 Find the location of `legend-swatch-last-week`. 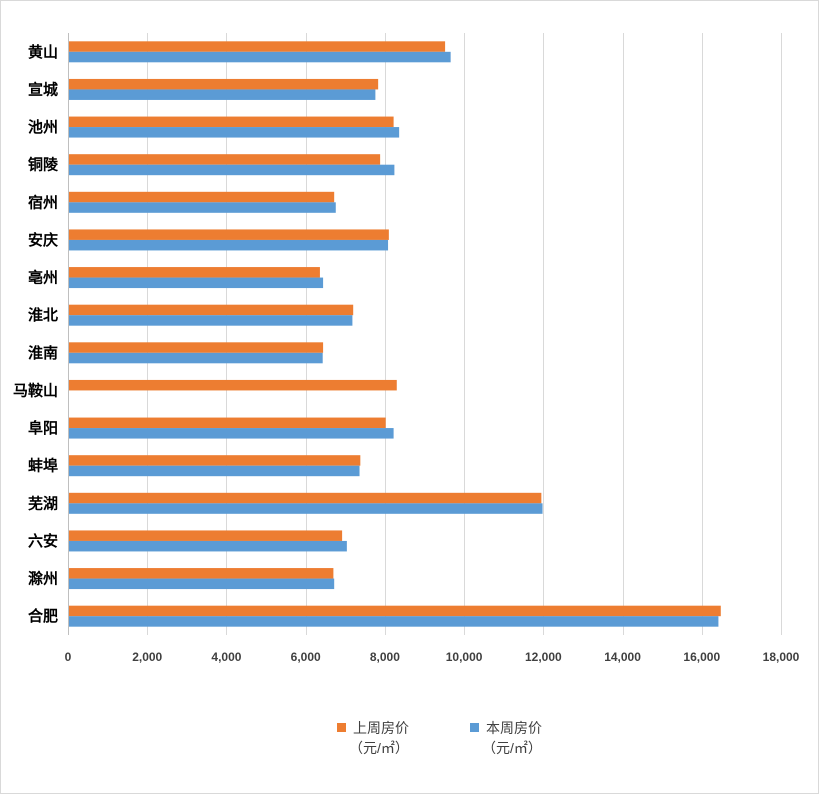

legend-swatch-last-week is located at coordinates (341, 727).